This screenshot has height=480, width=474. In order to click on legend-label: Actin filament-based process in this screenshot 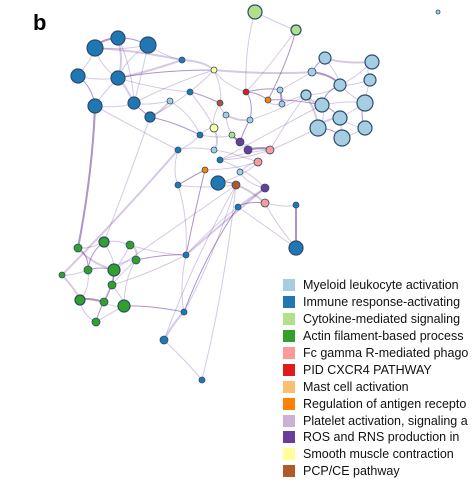, I will do `click(383, 336)`.